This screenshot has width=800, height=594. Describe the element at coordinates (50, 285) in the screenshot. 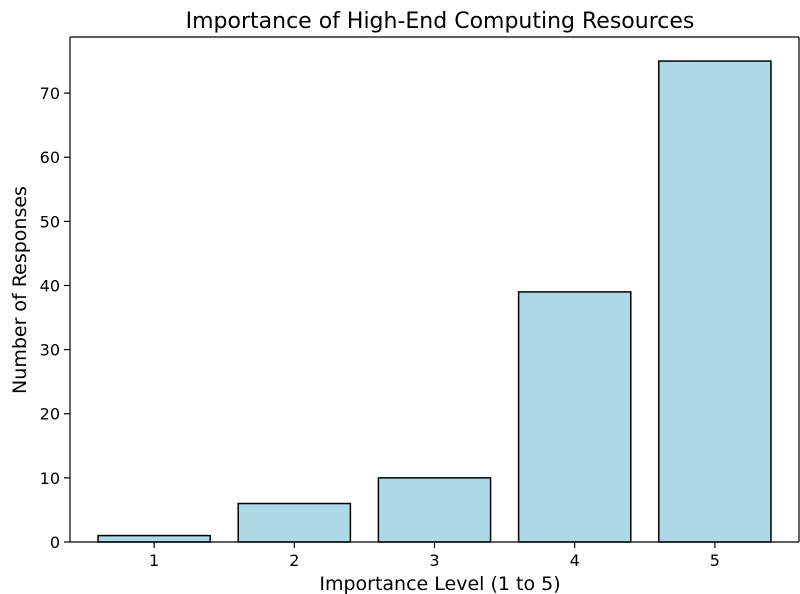

I see `y-tick-label-40: 40` at that location.